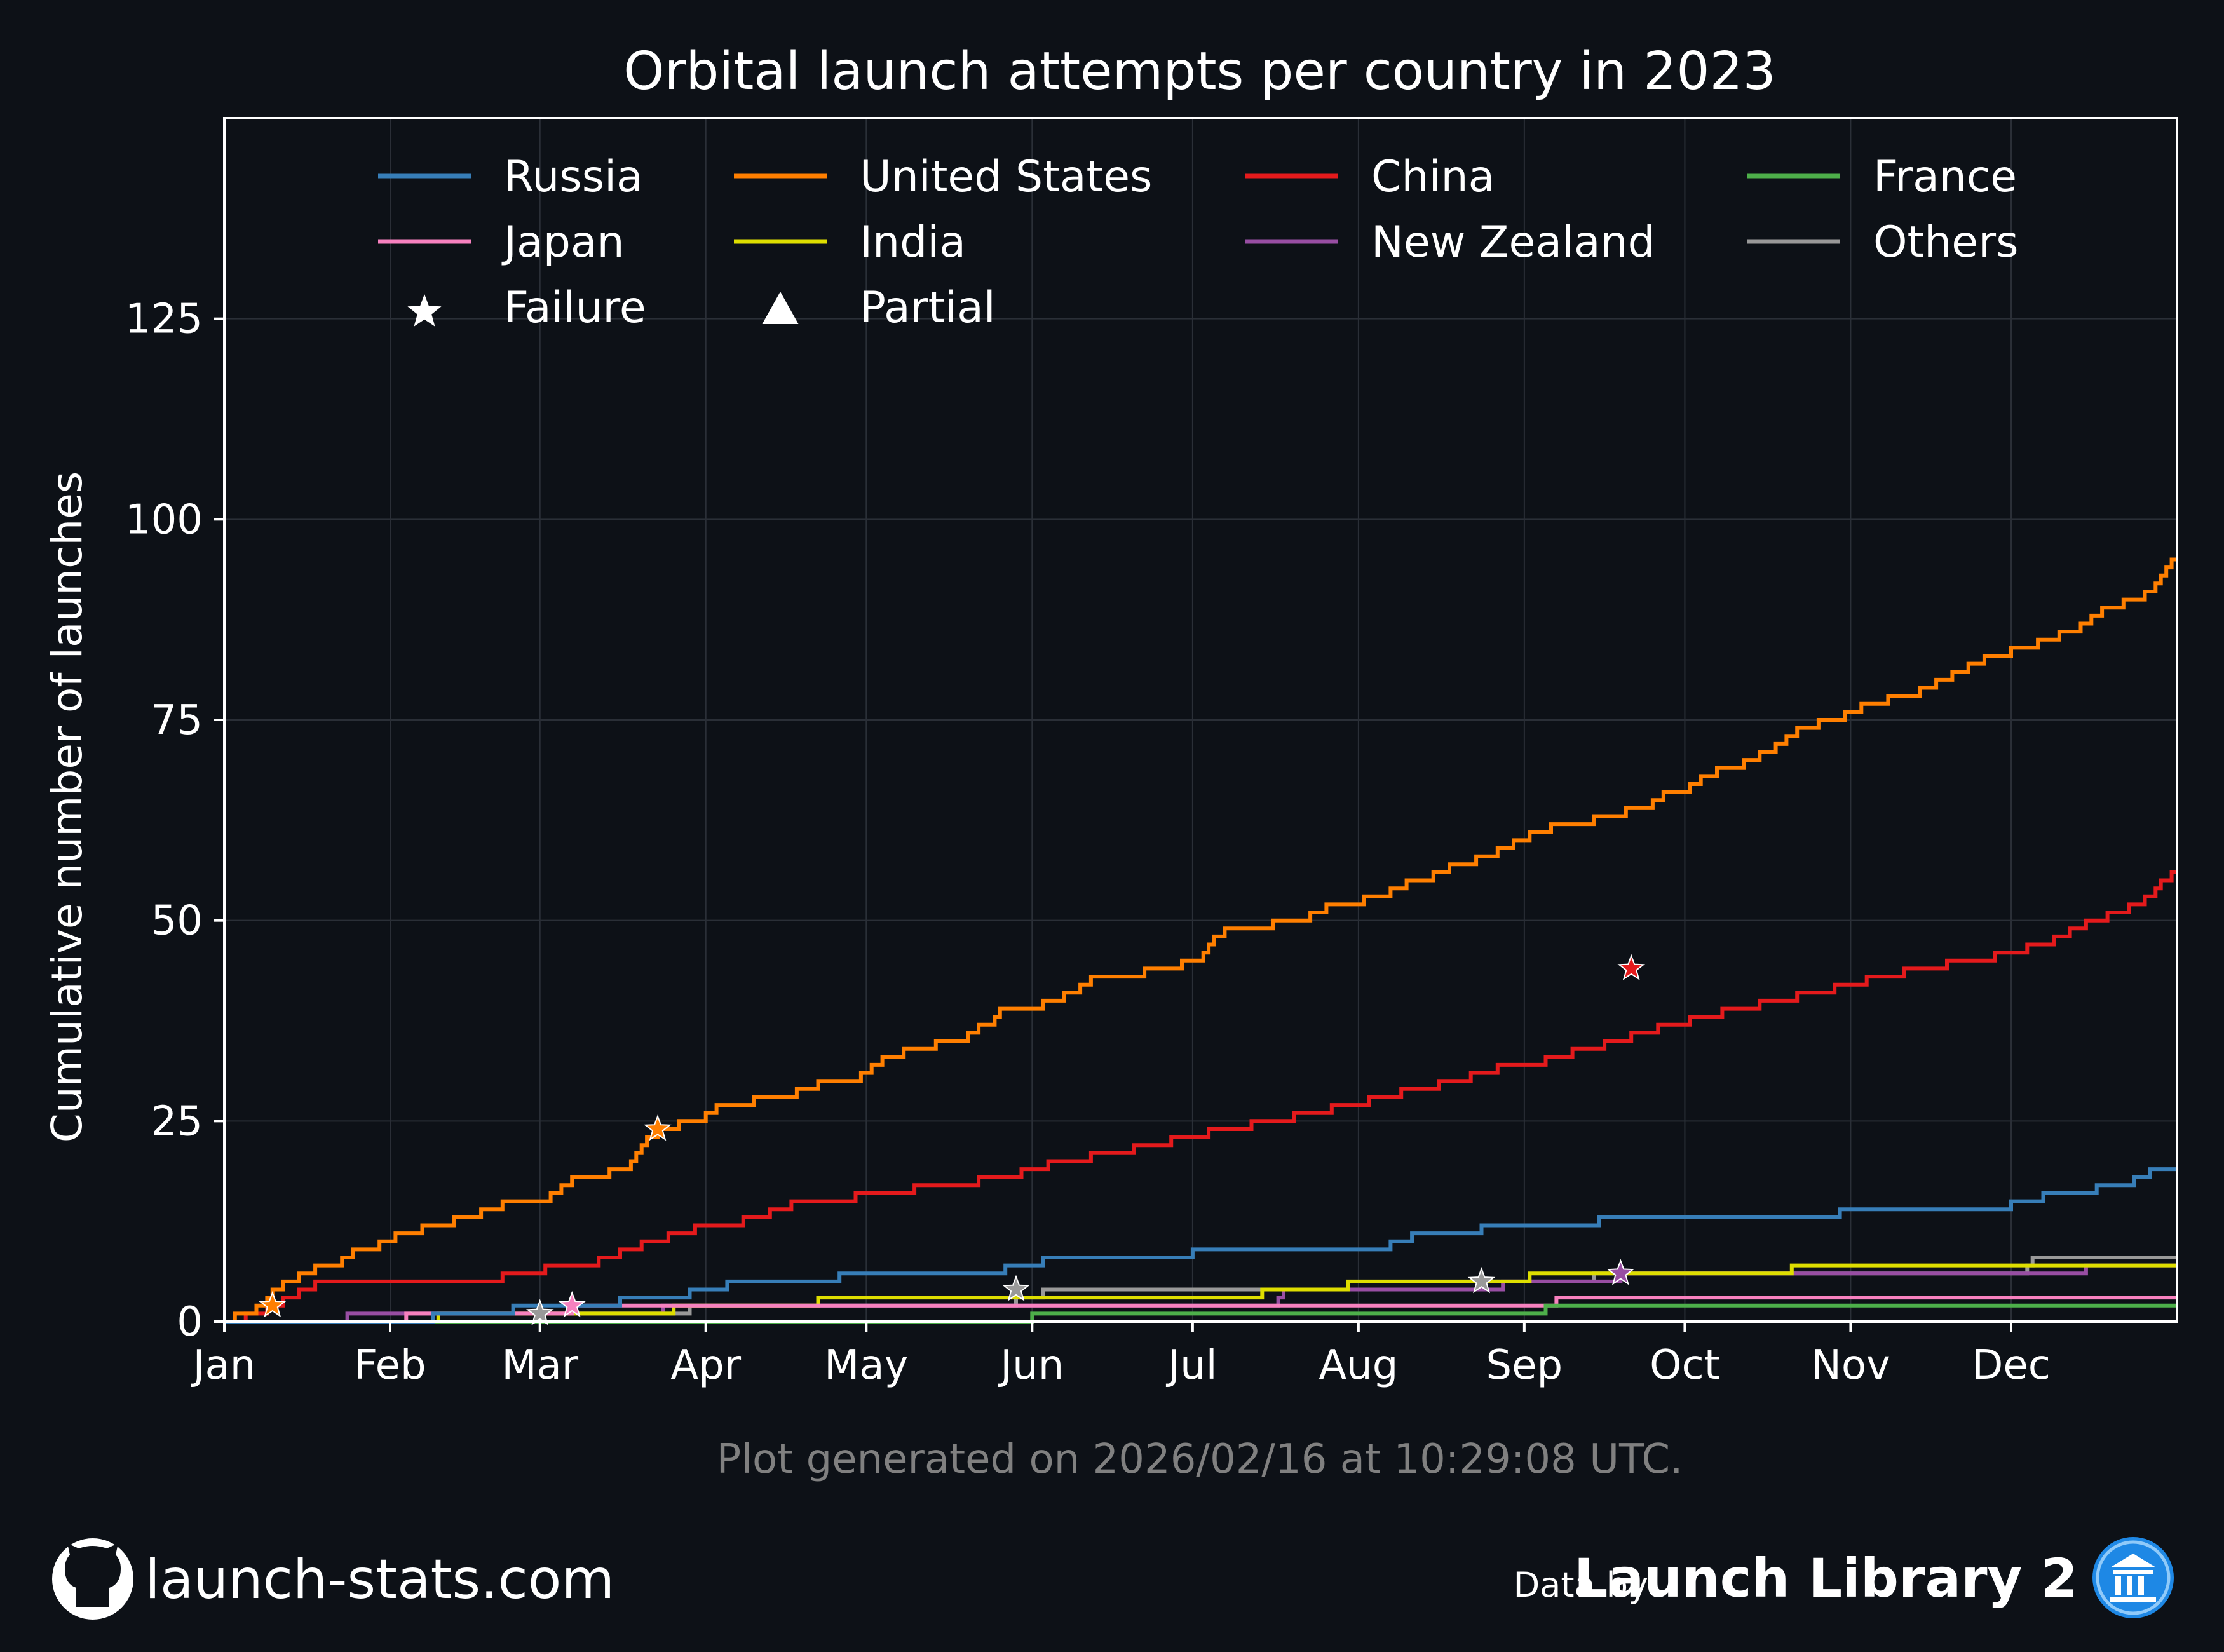 The width and height of the screenshot is (2224, 1652). What do you see at coordinates (952, 1139) in the screenshot?
I see `event-markers` at bounding box center [952, 1139].